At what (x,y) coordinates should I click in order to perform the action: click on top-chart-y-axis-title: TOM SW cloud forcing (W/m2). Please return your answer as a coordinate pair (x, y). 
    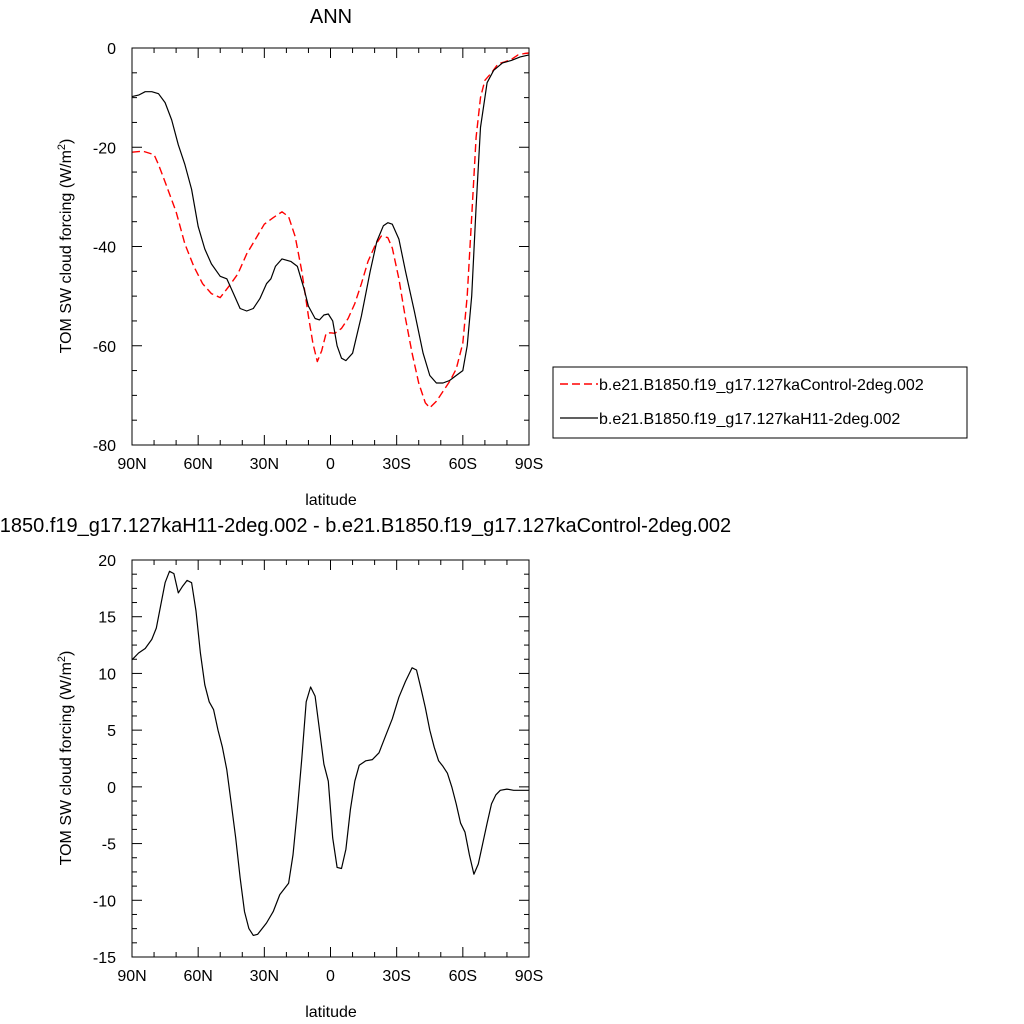
    Looking at the image, I should click on (65, 246).